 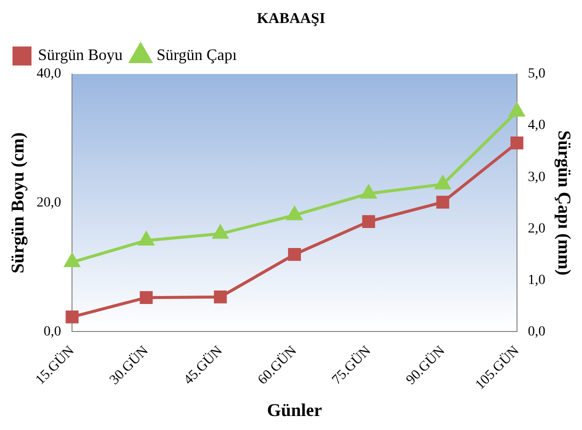 I want to click on legend-label: Sürgün Çapı, so click(x=197, y=55).